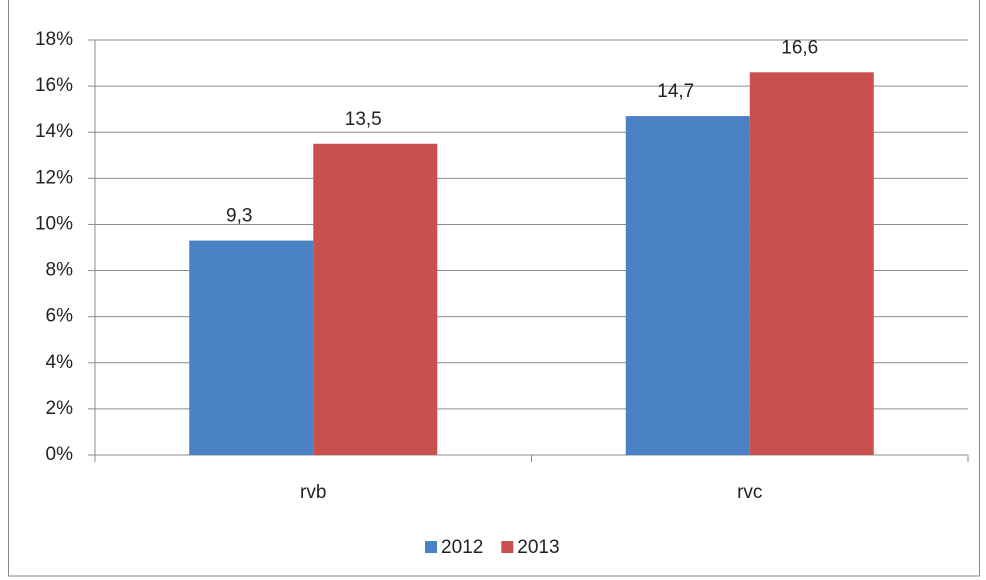 The image size is (986, 580). What do you see at coordinates (54, 177) in the screenshot?
I see `y-tick-label: 12%` at bounding box center [54, 177].